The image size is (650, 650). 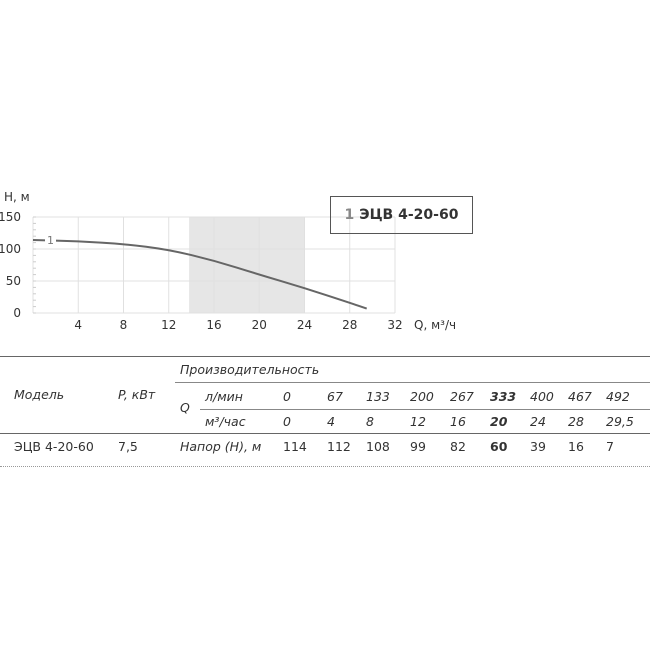 I want to click on lmin-cell: 492, so click(x=618, y=396).